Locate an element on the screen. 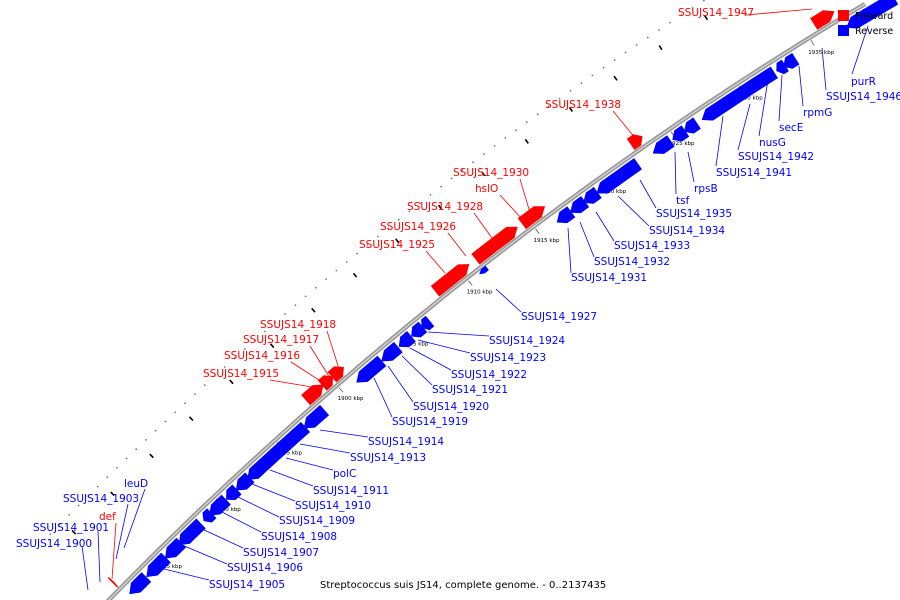  reverse-gene-label: SSUJS14_1914 is located at coordinates (406, 442).